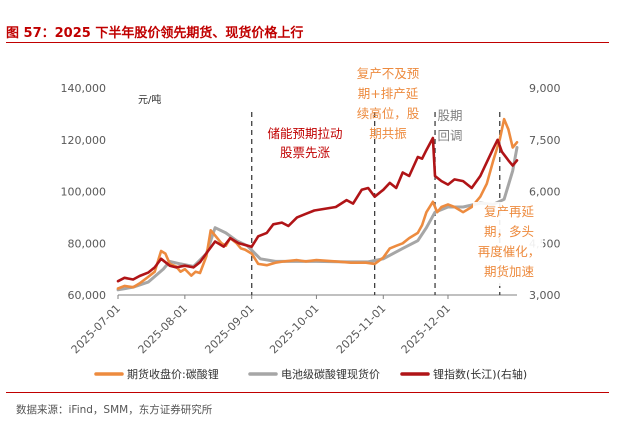 This screenshot has height=439, width=617. I want to click on source-note: 数据来源：iFind，SMM，东方证券研究所, so click(114, 410).